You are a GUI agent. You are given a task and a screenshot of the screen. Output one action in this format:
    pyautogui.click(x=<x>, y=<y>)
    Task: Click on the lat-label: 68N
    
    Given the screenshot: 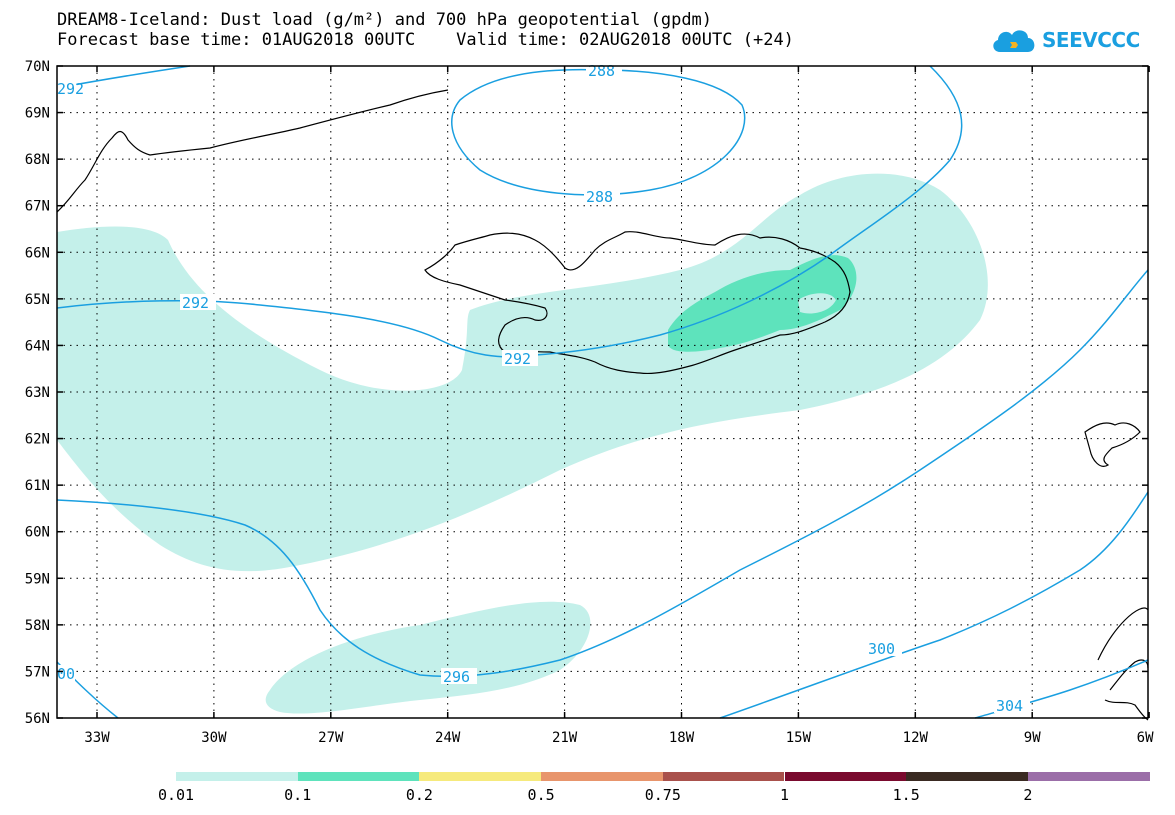 What is the action you would take?
    pyautogui.click(x=37, y=160)
    